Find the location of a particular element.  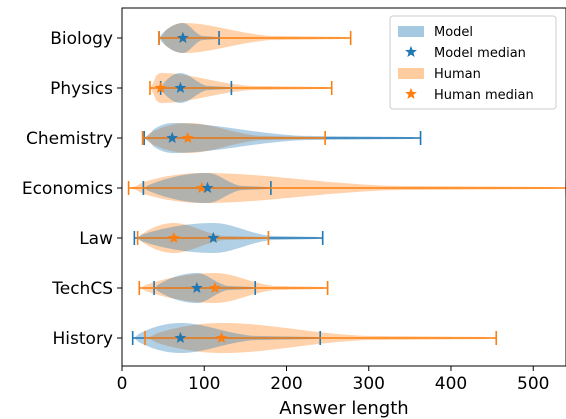

median-marker-layer is located at coordinates (191, 187).